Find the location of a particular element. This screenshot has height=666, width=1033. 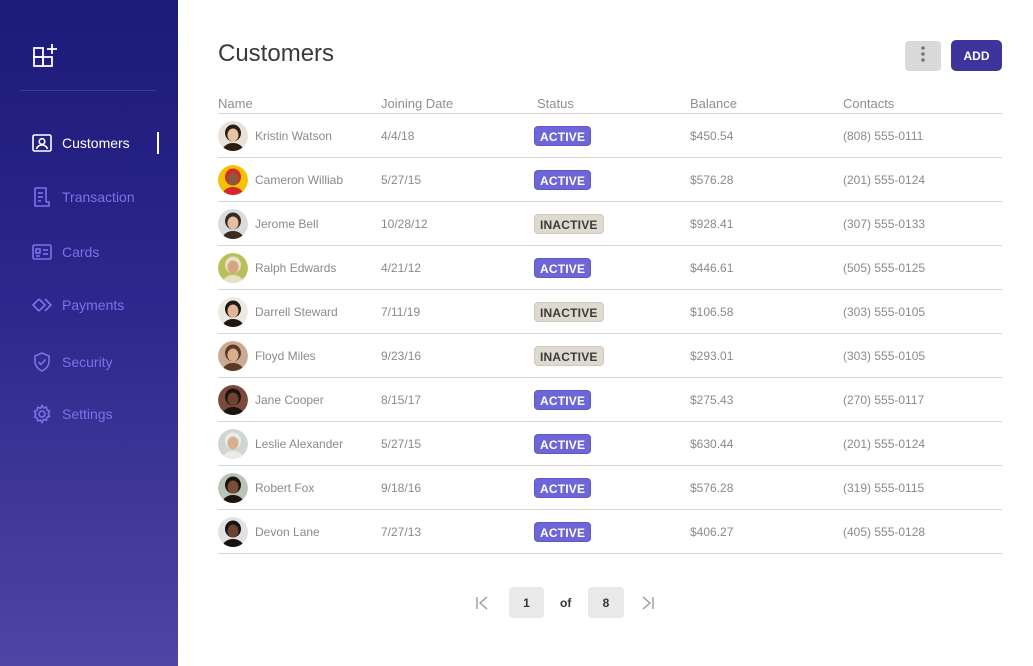

sidebar-divider is located at coordinates (88, 90).